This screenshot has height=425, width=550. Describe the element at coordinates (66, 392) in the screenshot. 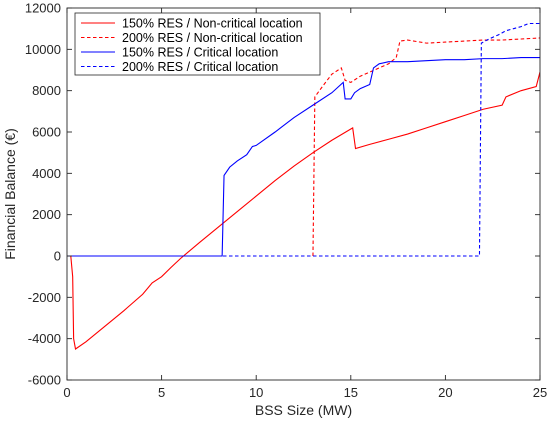

I see `x-tick-label: 0` at that location.